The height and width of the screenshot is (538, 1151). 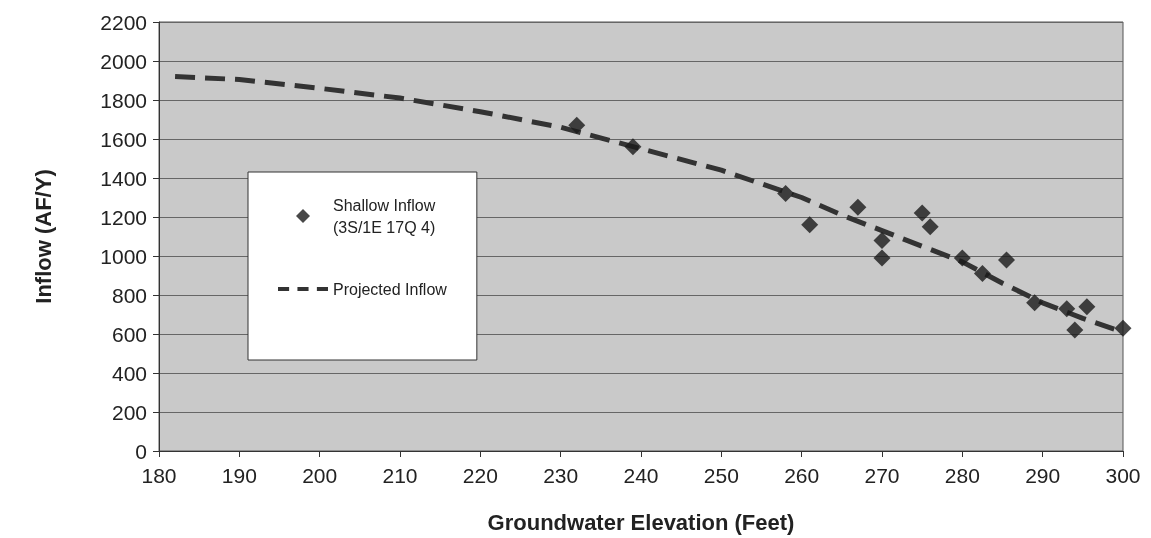 I want to click on x-tick-label: 200, so click(x=320, y=475).